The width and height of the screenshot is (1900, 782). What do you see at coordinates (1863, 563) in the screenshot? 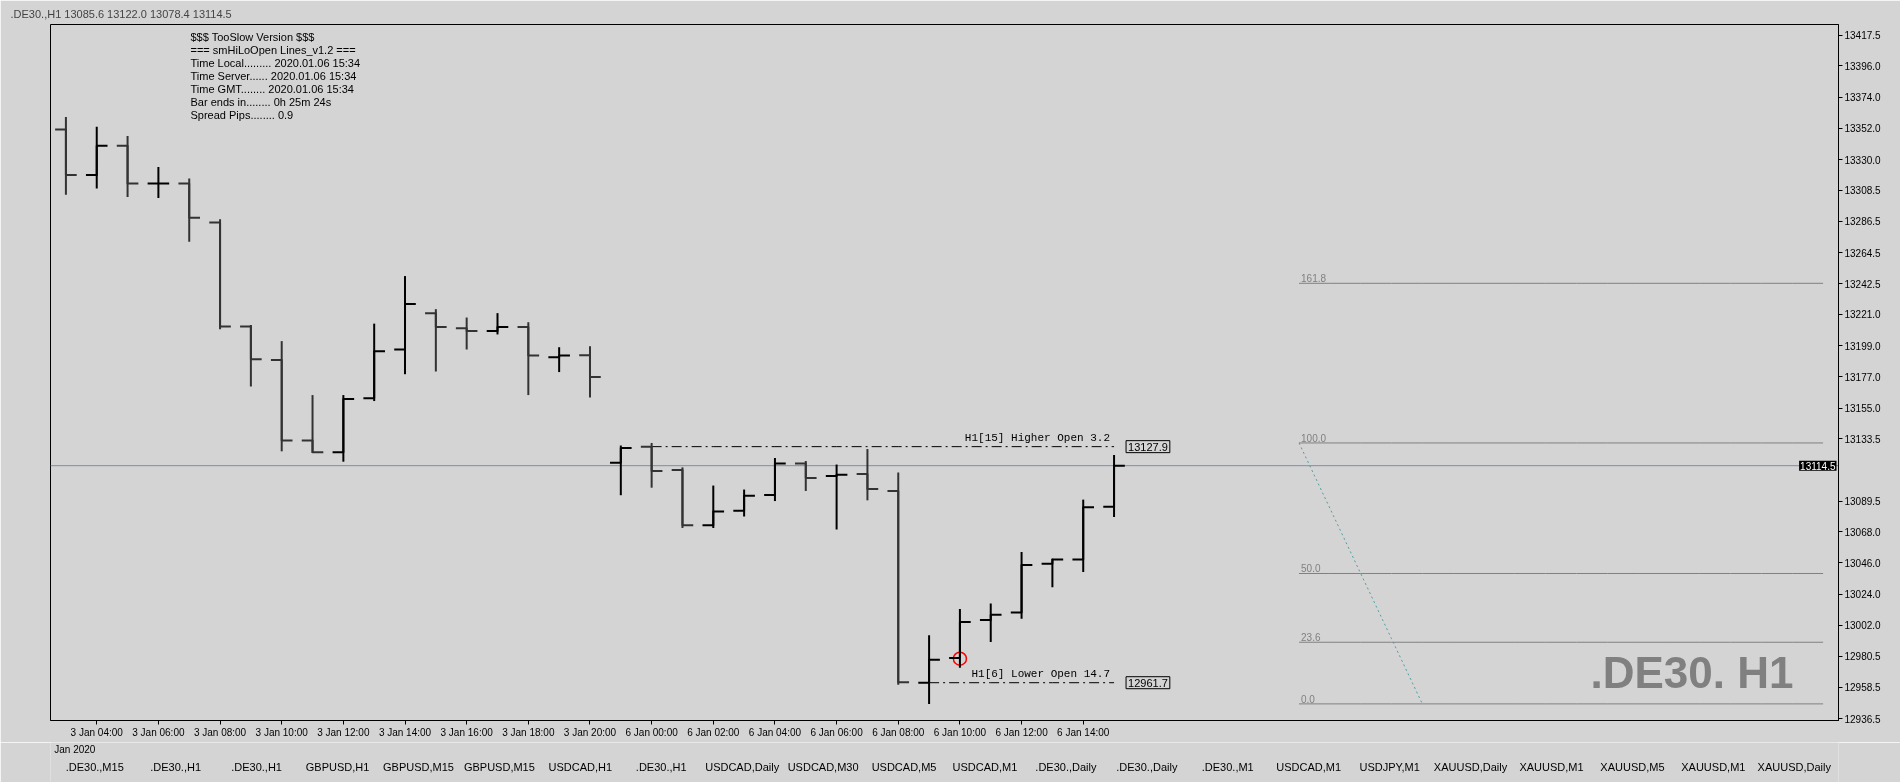
I see `y-tick-label: 13046.0` at bounding box center [1863, 563].